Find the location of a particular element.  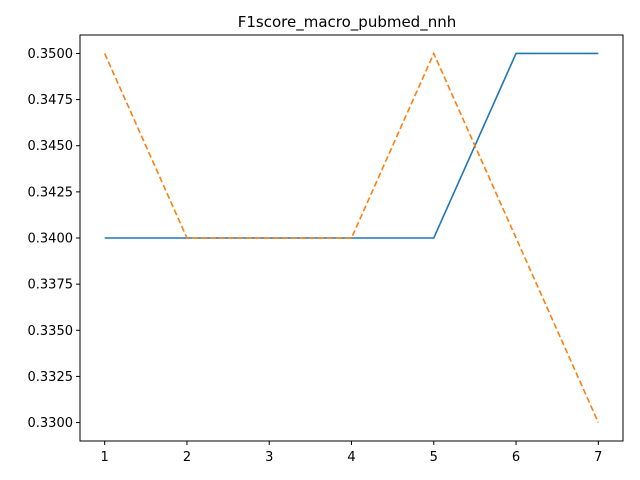

y-tick-label: 0.3350 is located at coordinates (51, 331).